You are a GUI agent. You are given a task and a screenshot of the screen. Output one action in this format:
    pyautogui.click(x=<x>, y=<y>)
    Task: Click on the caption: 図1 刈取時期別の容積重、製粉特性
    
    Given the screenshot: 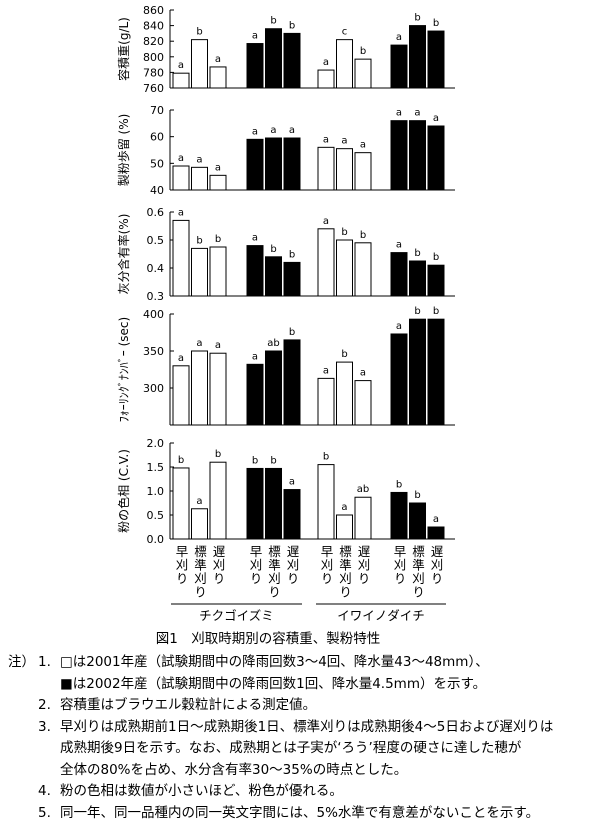 What is the action you would take?
    pyautogui.click(x=268, y=638)
    